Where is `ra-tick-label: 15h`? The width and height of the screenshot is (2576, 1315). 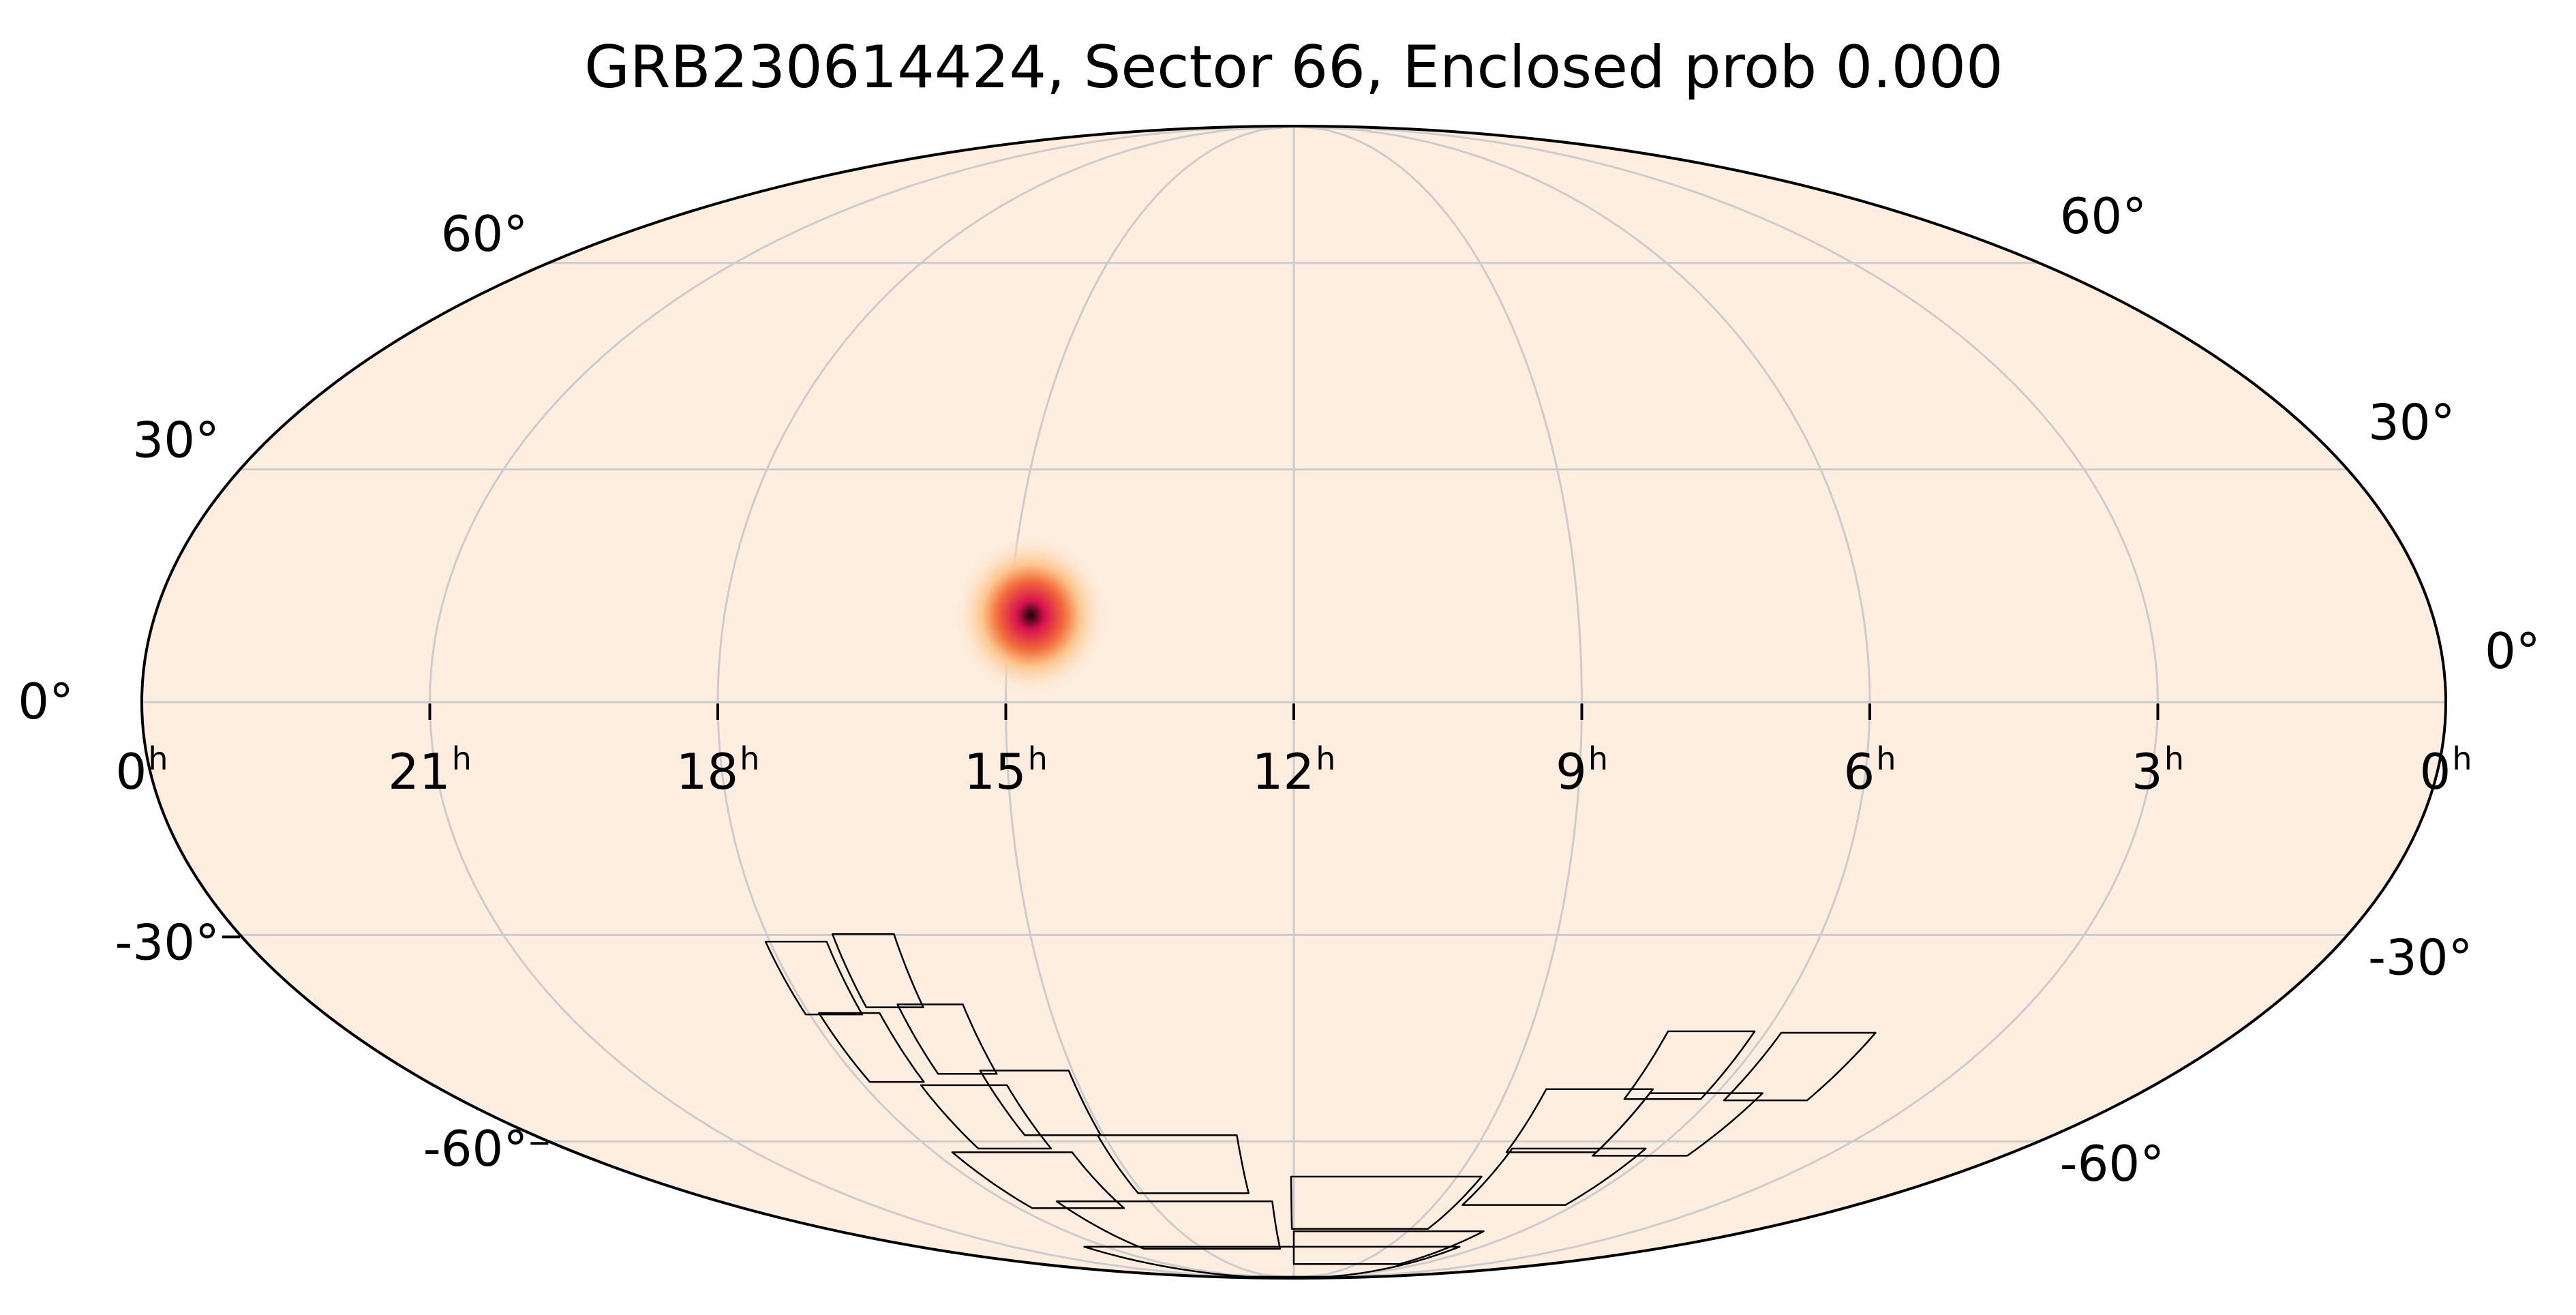
ra-tick-label: 15h is located at coordinates (1006, 770).